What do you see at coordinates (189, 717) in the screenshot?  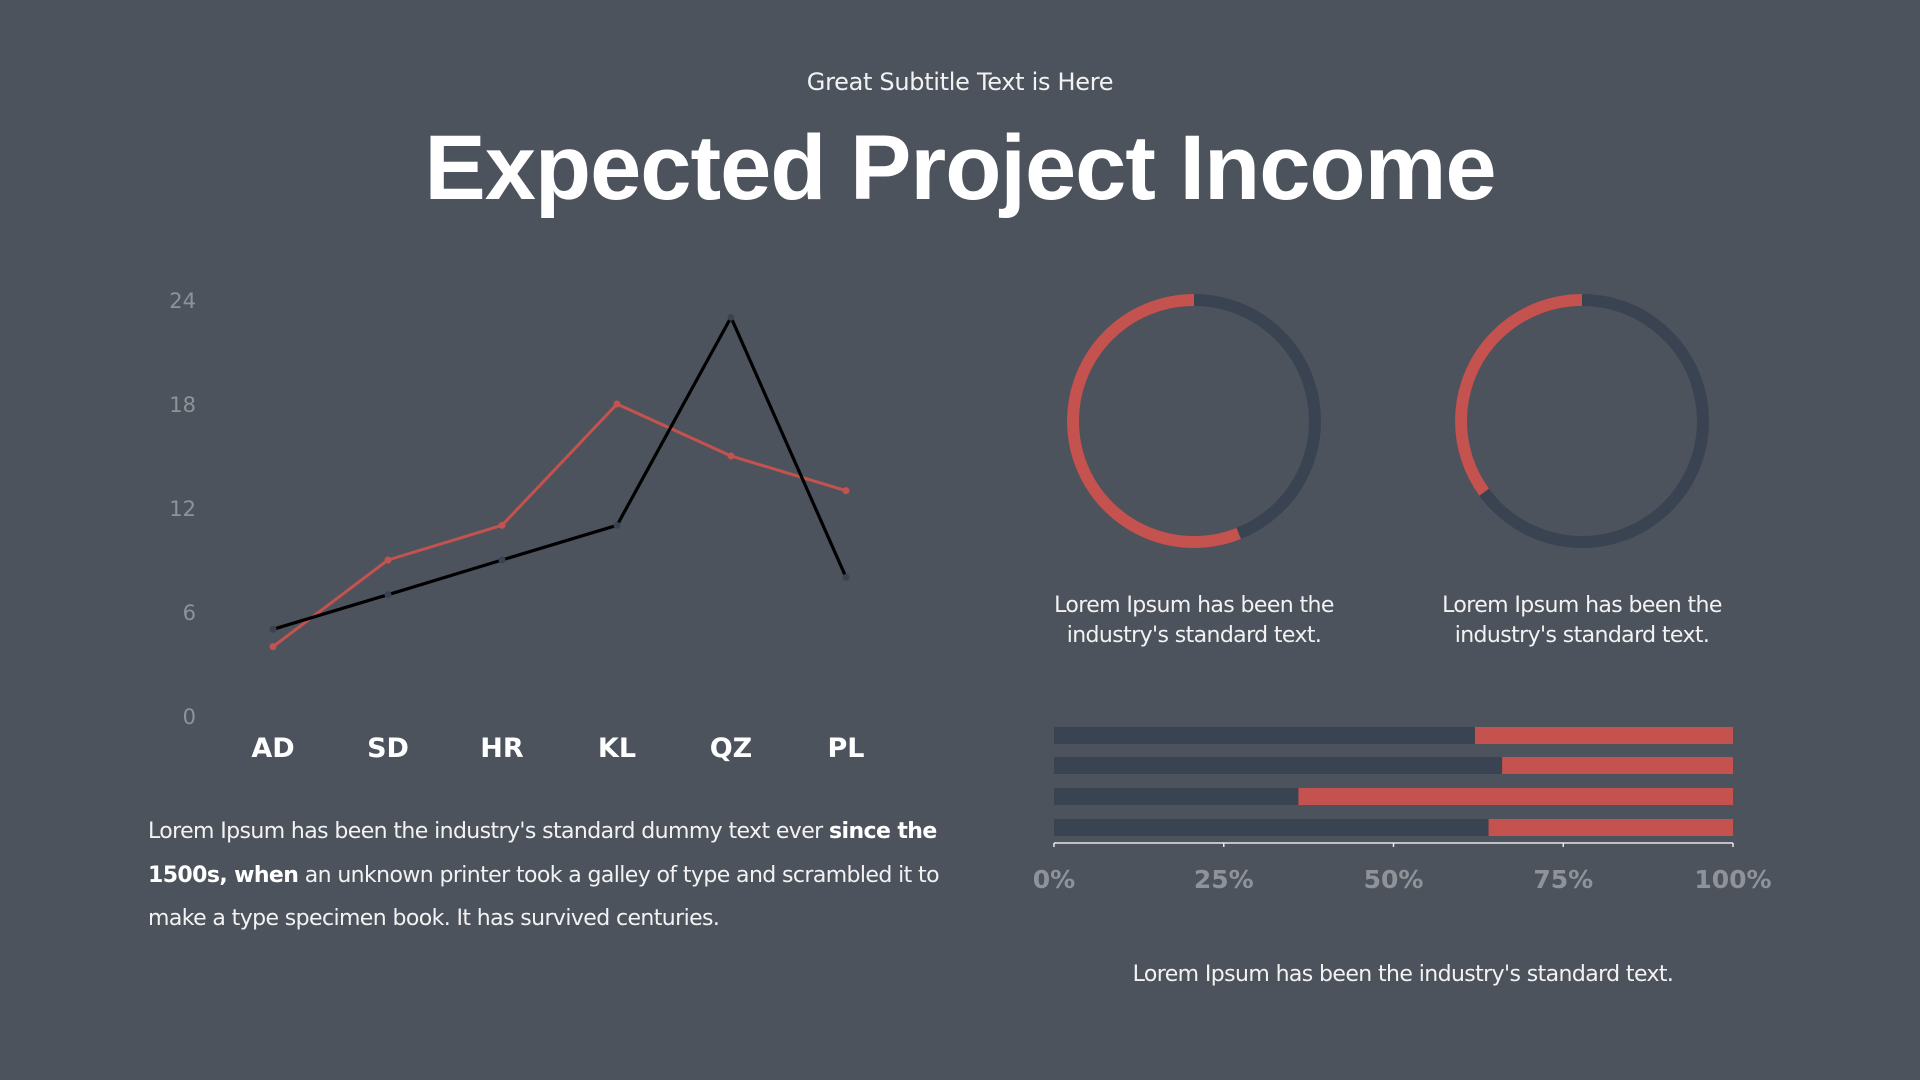 I see `y-tick-label: 0` at bounding box center [189, 717].